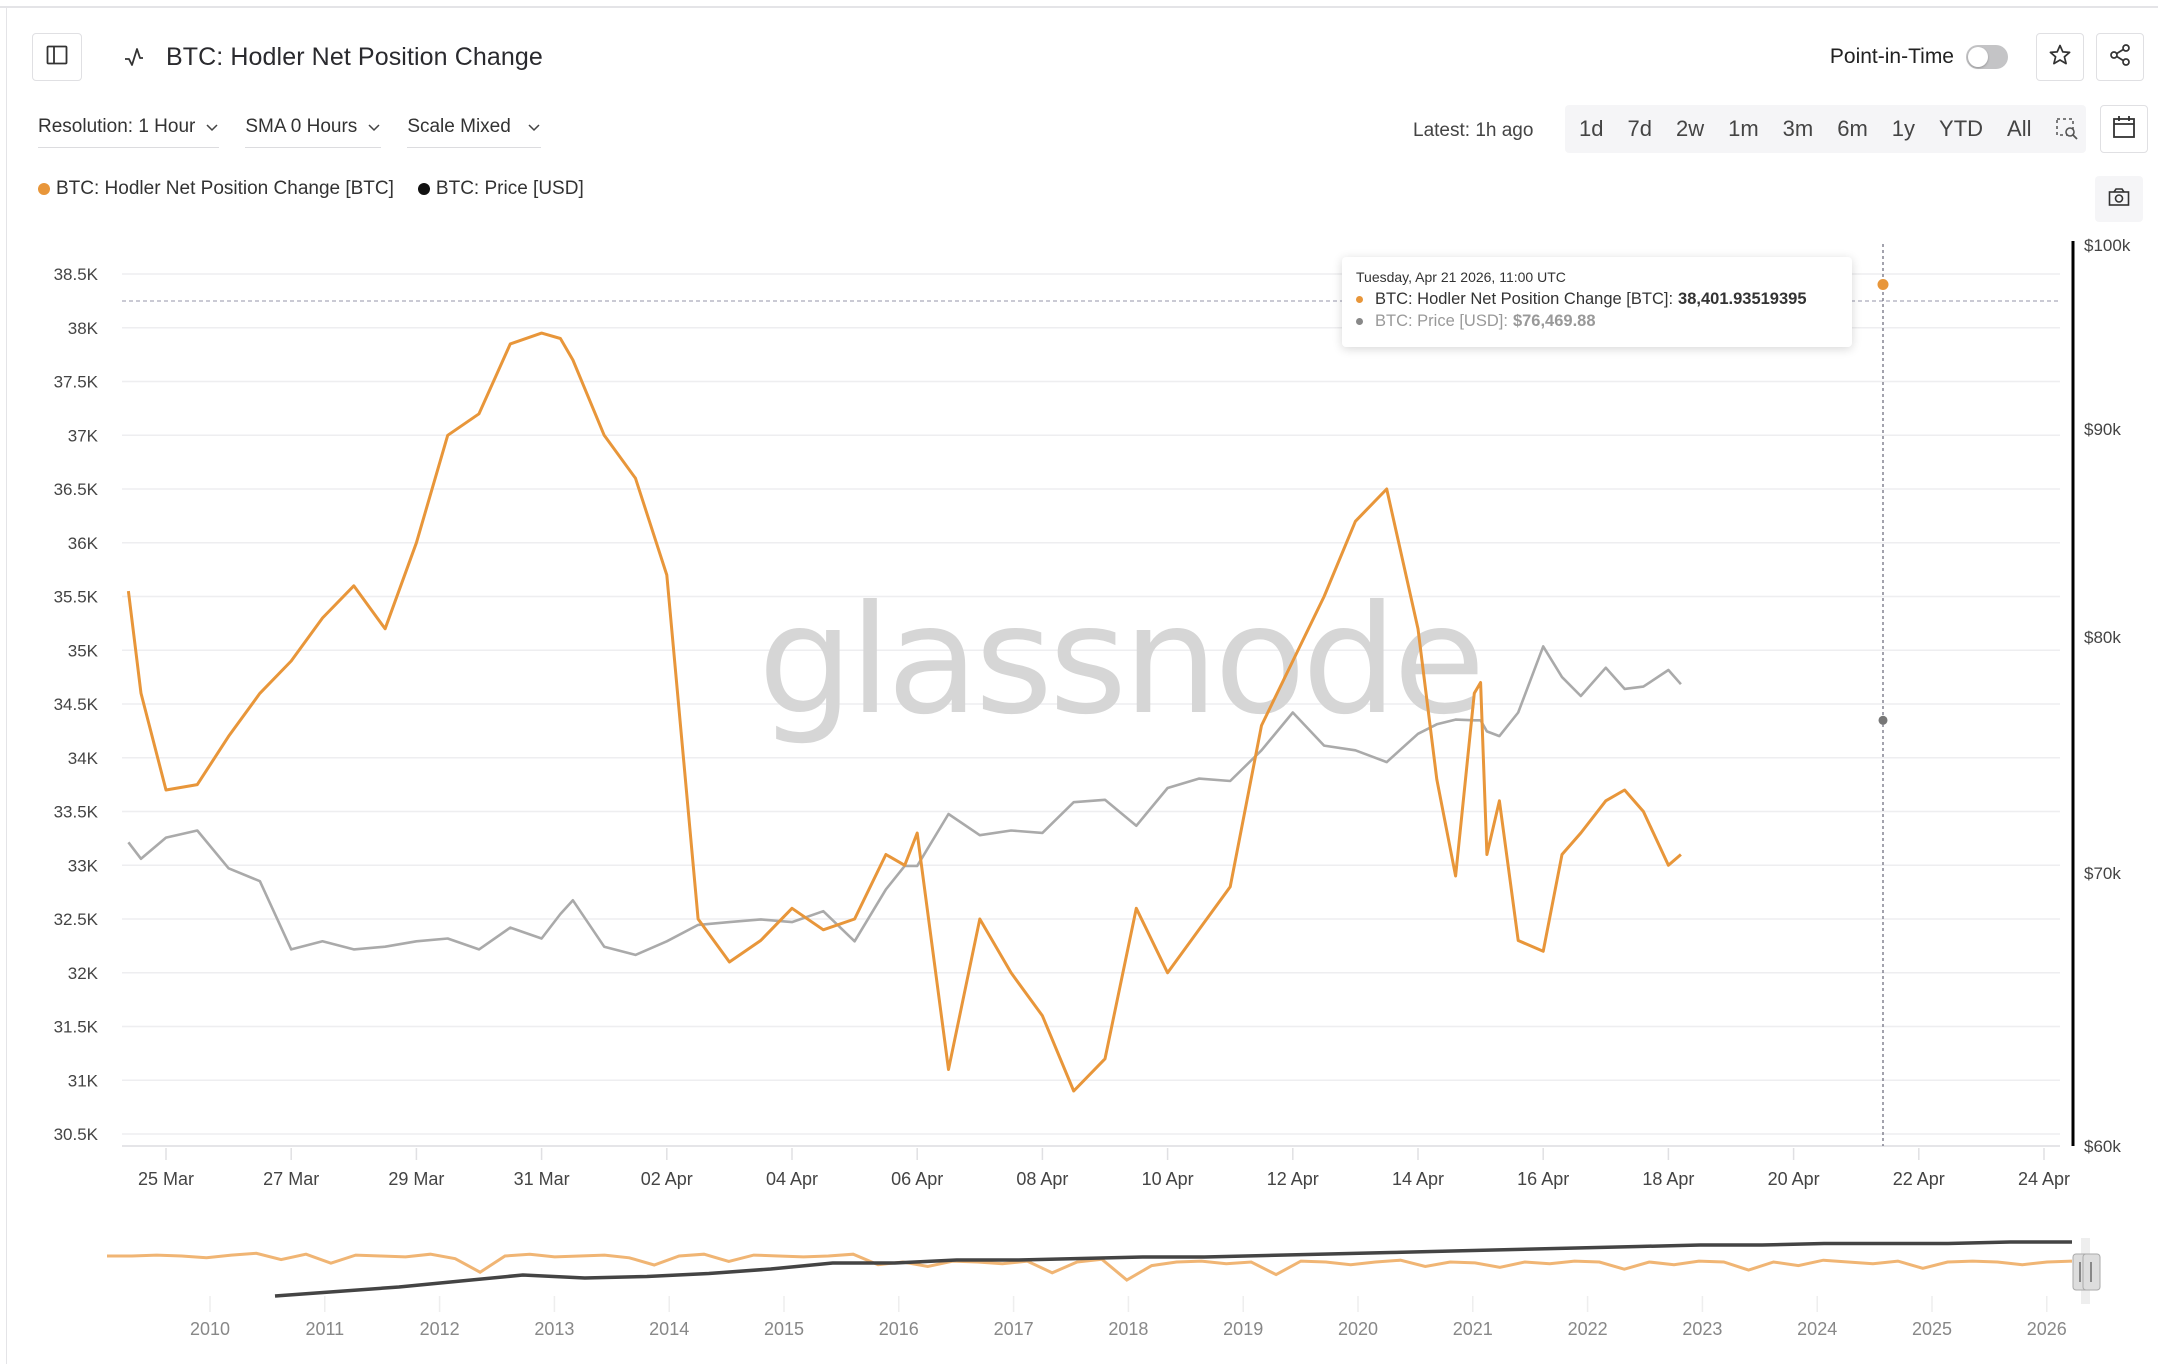 The height and width of the screenshot is (1364, 2158). What do you see at coordinates (784, 1329) in the screenshot?
I see `svg-text: 2015` at bounding box center [784, 1329].